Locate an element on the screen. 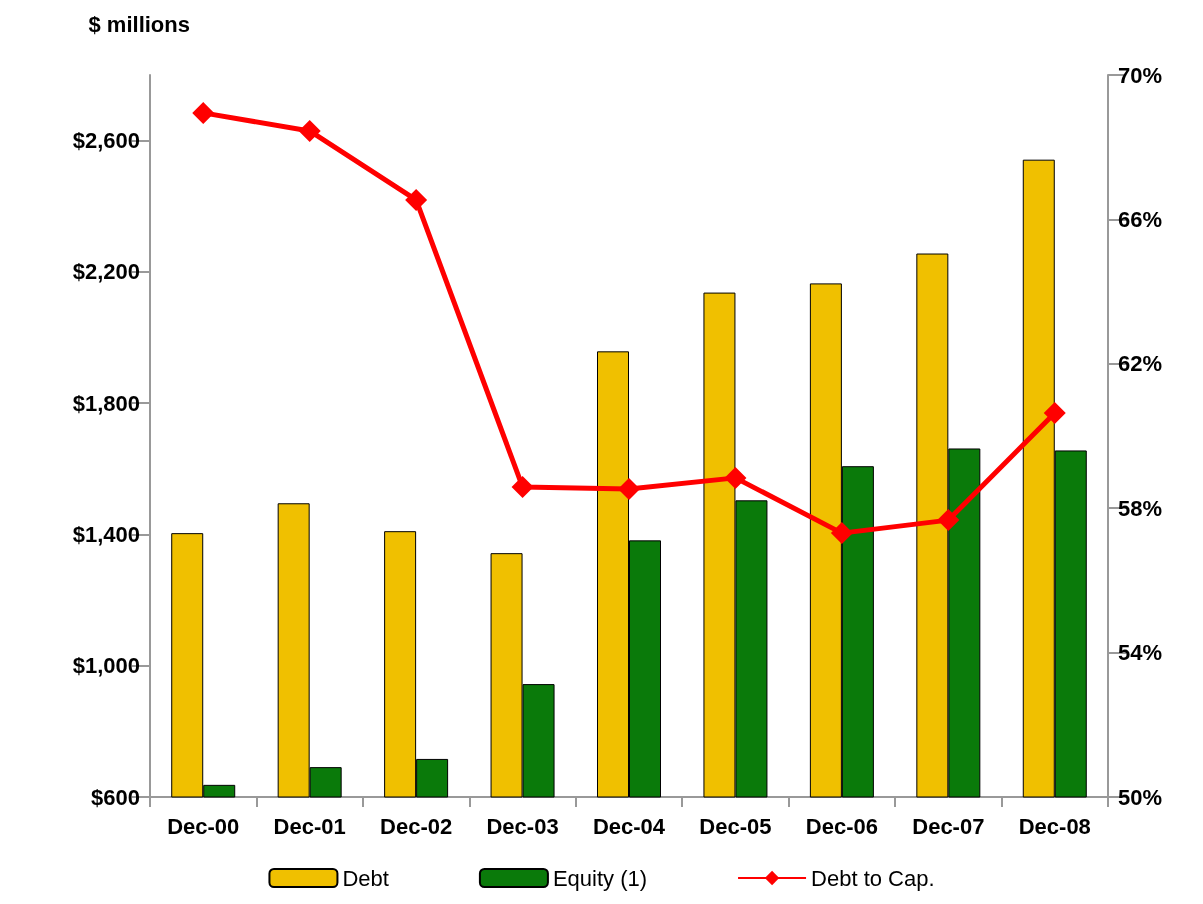 This screenshot has width=1203, height=904. legend-label: Equity (1) is located at coordinates (600, 878).